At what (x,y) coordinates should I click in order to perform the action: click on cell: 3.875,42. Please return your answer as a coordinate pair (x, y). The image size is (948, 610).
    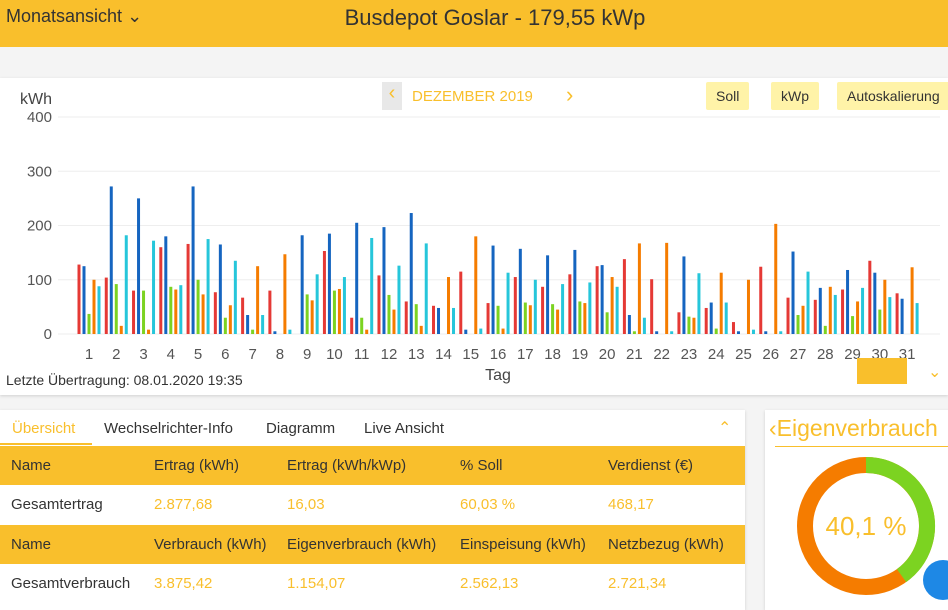
    Looking at the image, I should click on (183, 583).